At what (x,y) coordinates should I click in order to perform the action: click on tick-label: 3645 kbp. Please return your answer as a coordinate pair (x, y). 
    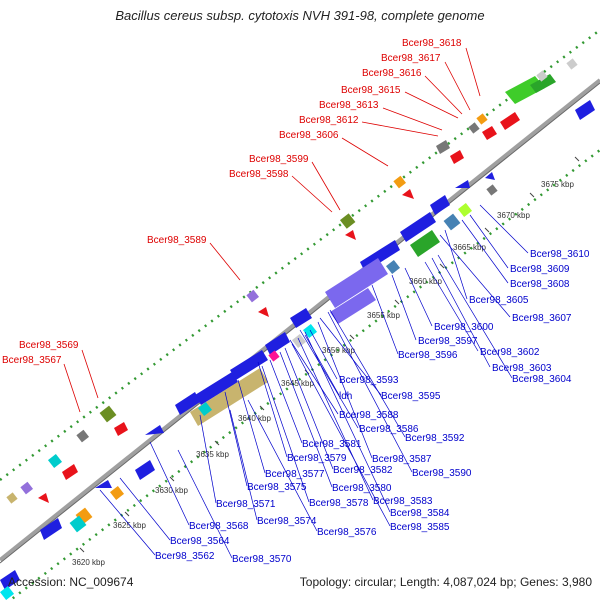
    Looking at the image, I should click on (297, 383).